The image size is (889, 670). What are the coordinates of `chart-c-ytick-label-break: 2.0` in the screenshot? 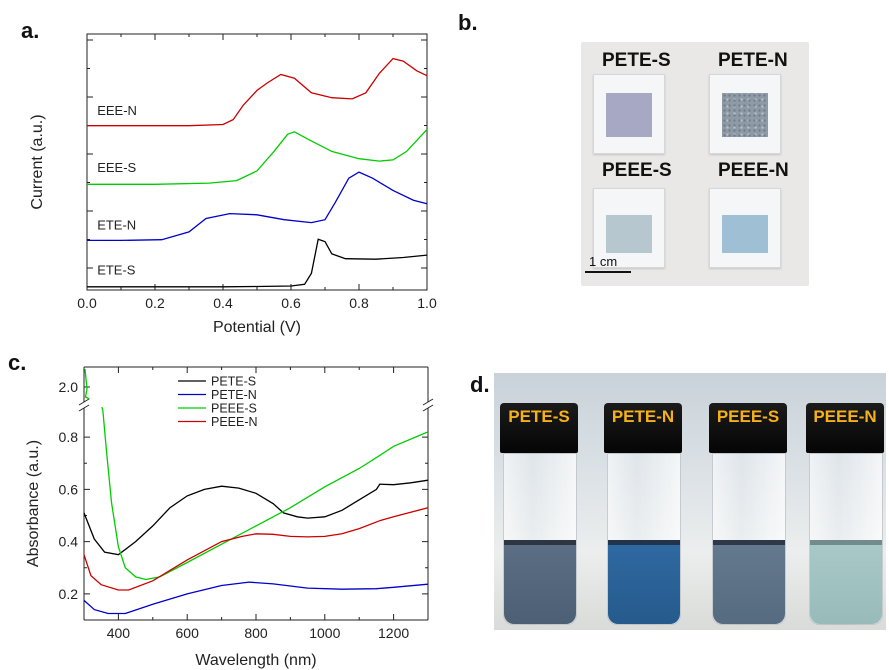 It's located at (69, 387).